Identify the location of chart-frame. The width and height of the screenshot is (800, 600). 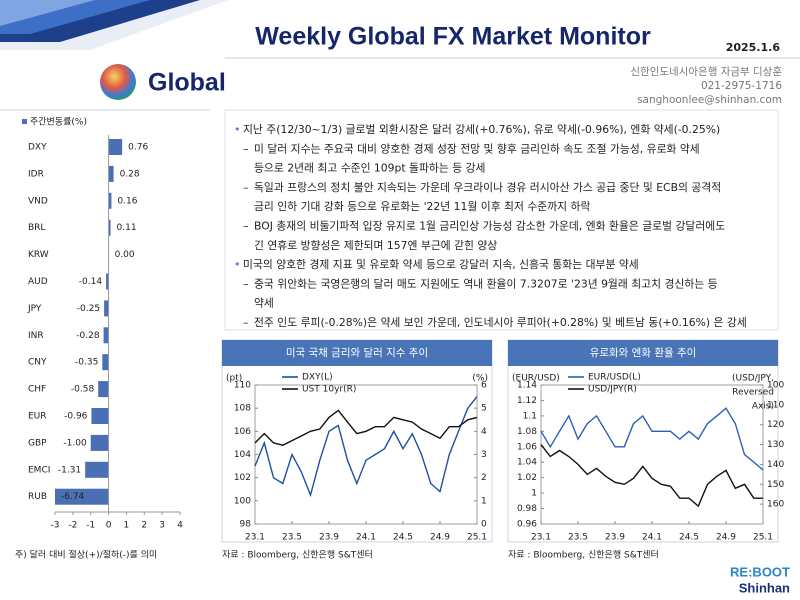
(643, 441).